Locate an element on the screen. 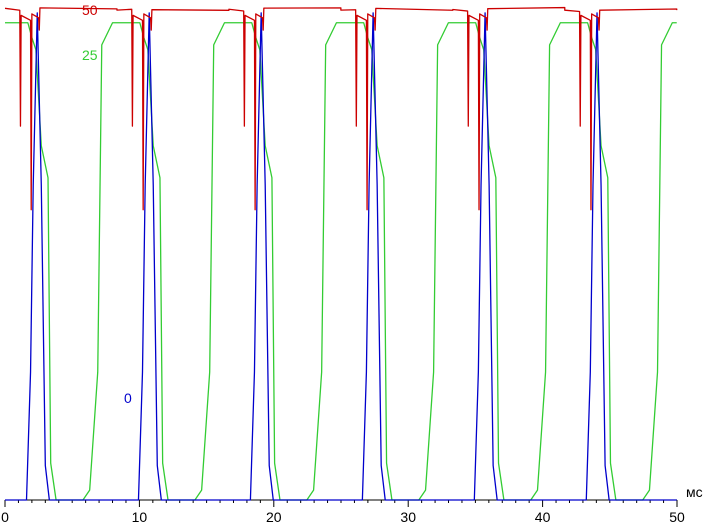 This screenshot has height=529, width=703. x-tick-label: 20 is located at coordinates (274, 517).